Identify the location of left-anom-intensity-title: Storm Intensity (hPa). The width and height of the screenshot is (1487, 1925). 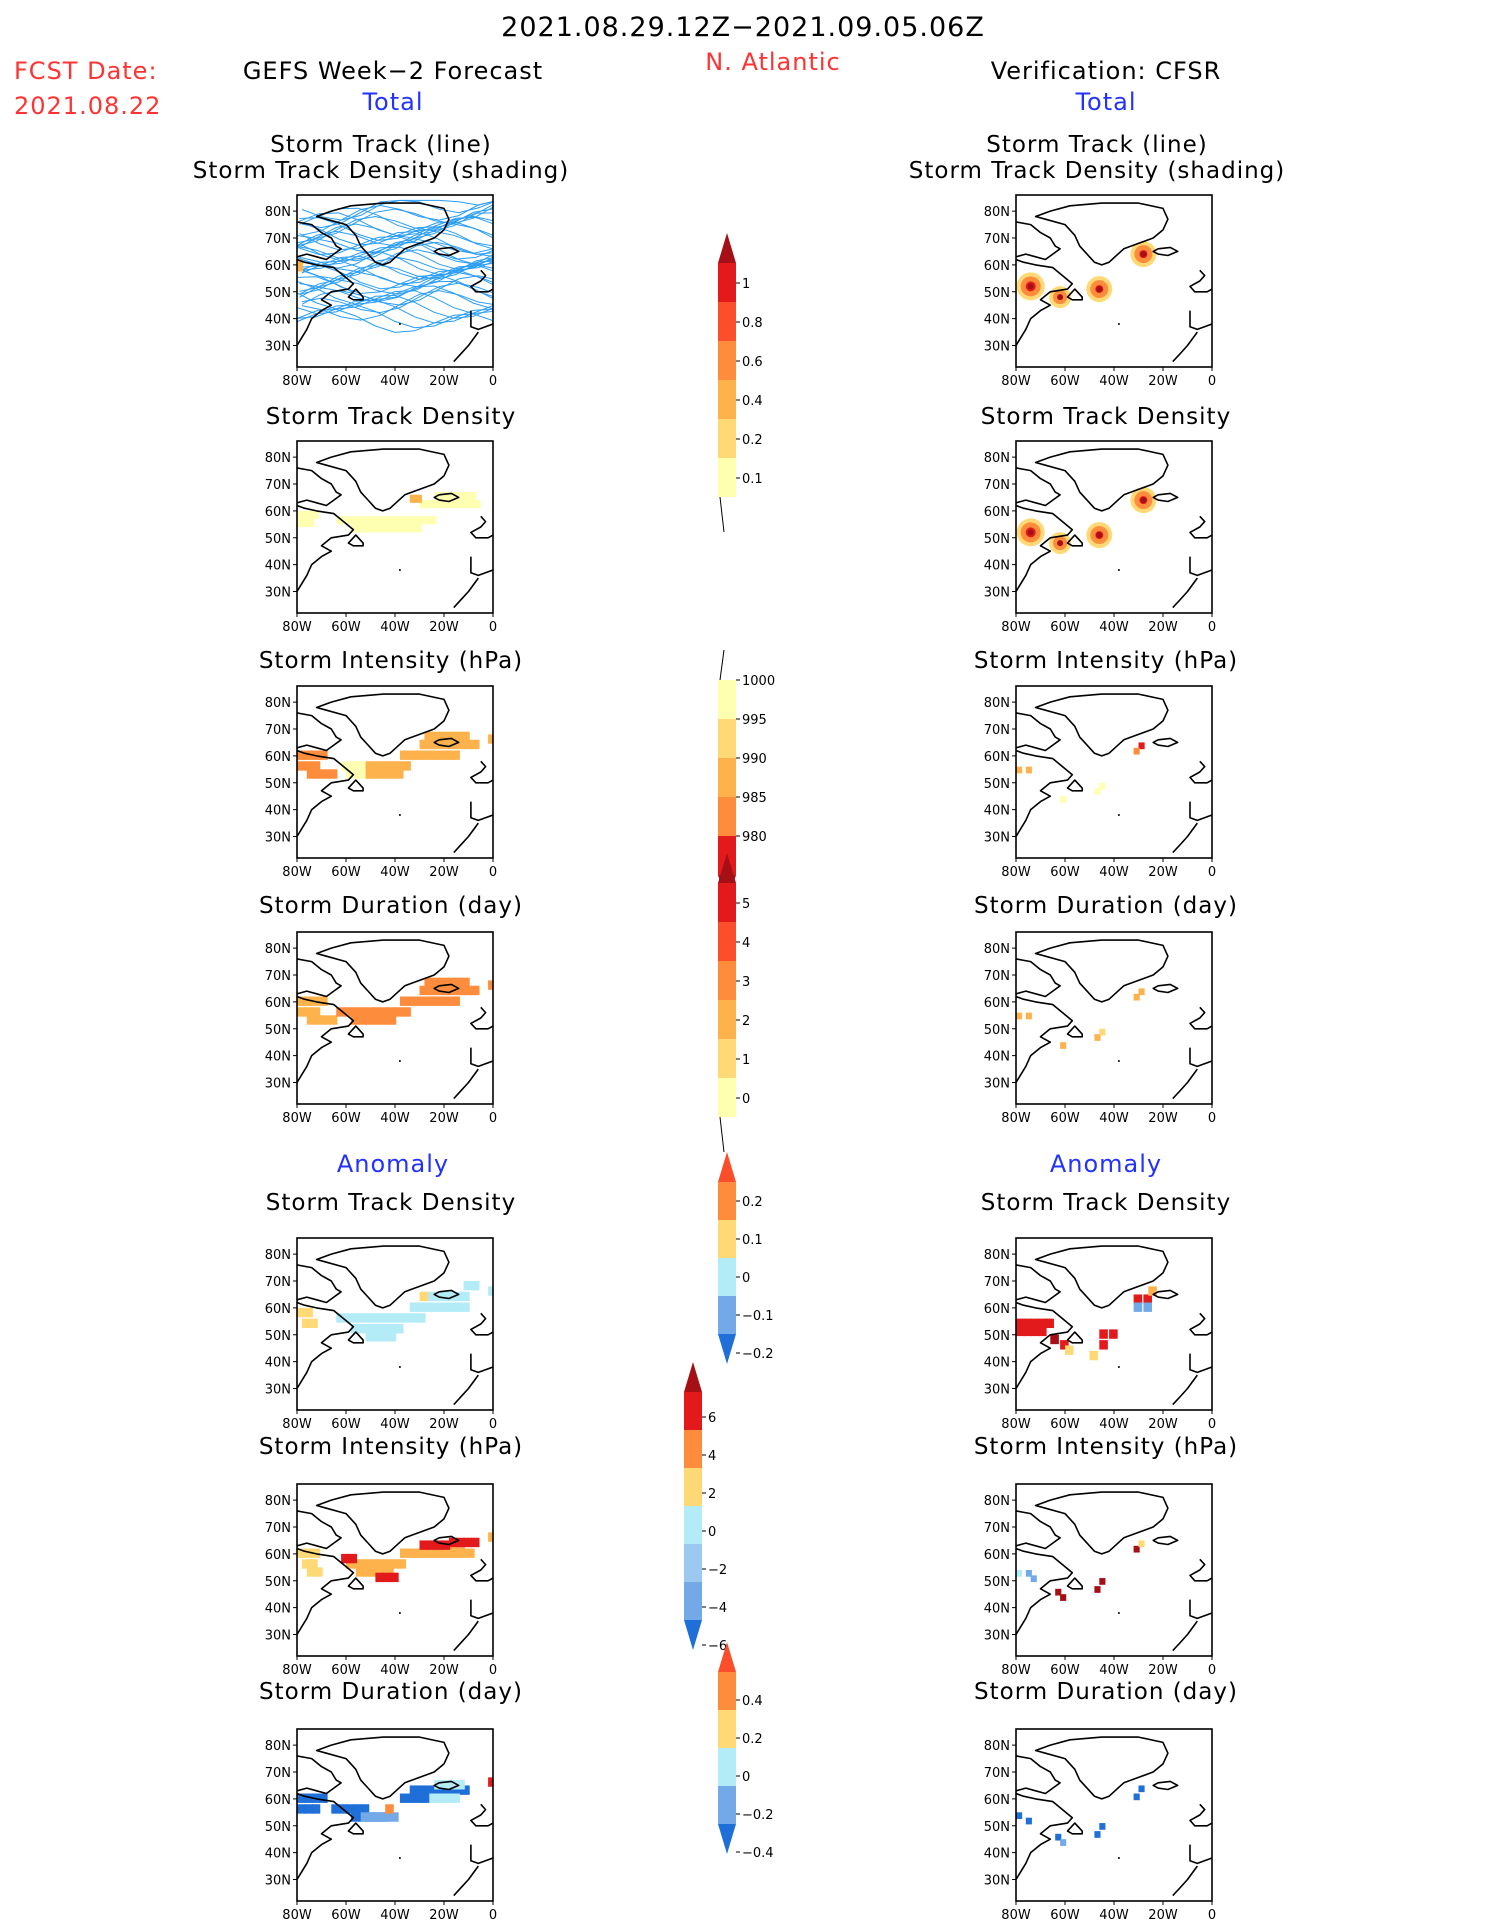
(391, 1447).